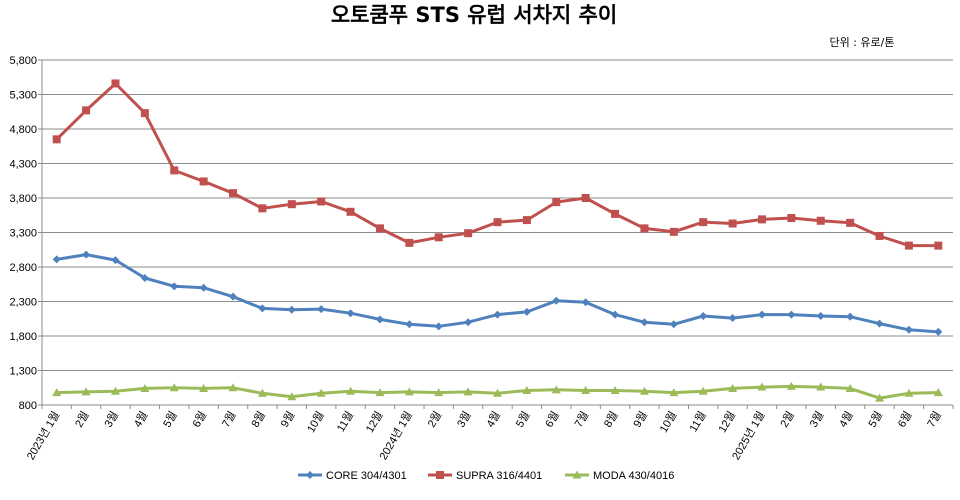  I want to click on y-tick-label: 5,800, so click(23, 61).